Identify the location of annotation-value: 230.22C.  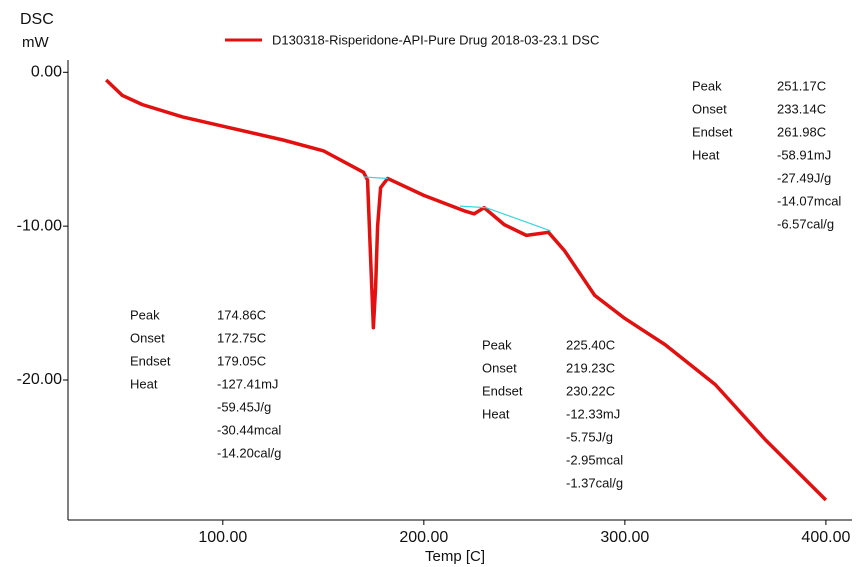
(590, 390).